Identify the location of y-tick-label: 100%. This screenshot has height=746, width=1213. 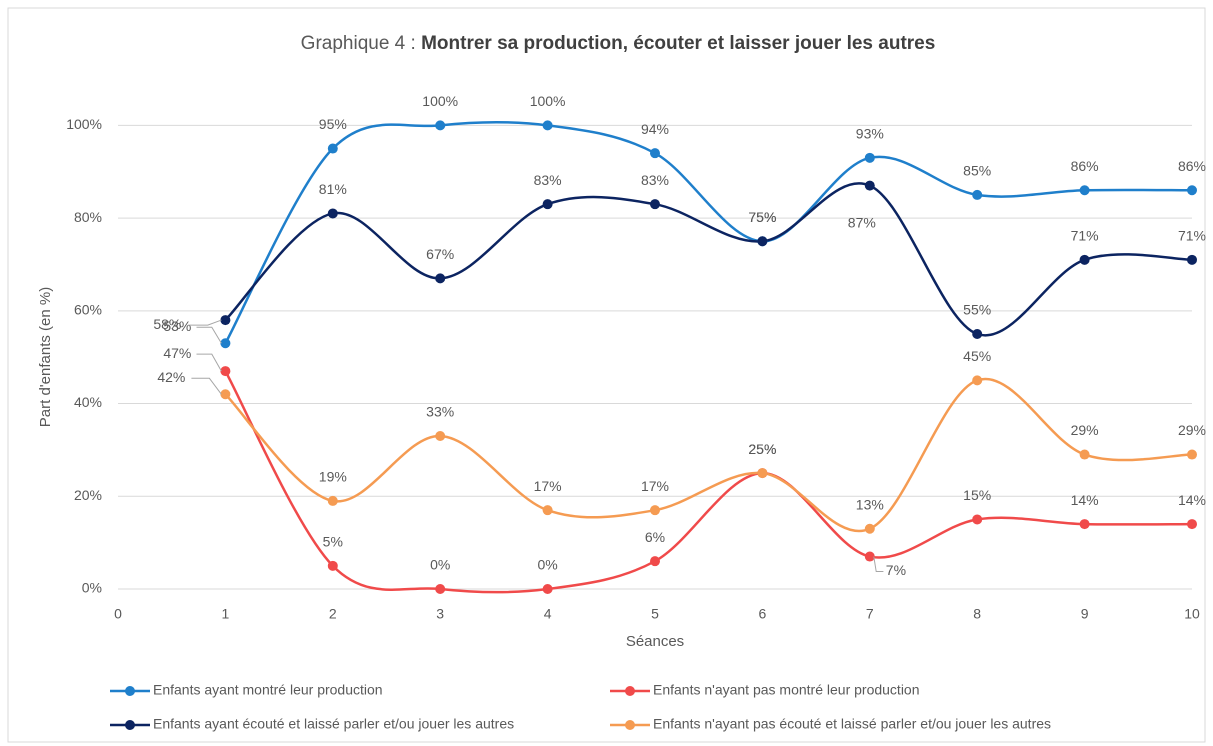
(84, 124).